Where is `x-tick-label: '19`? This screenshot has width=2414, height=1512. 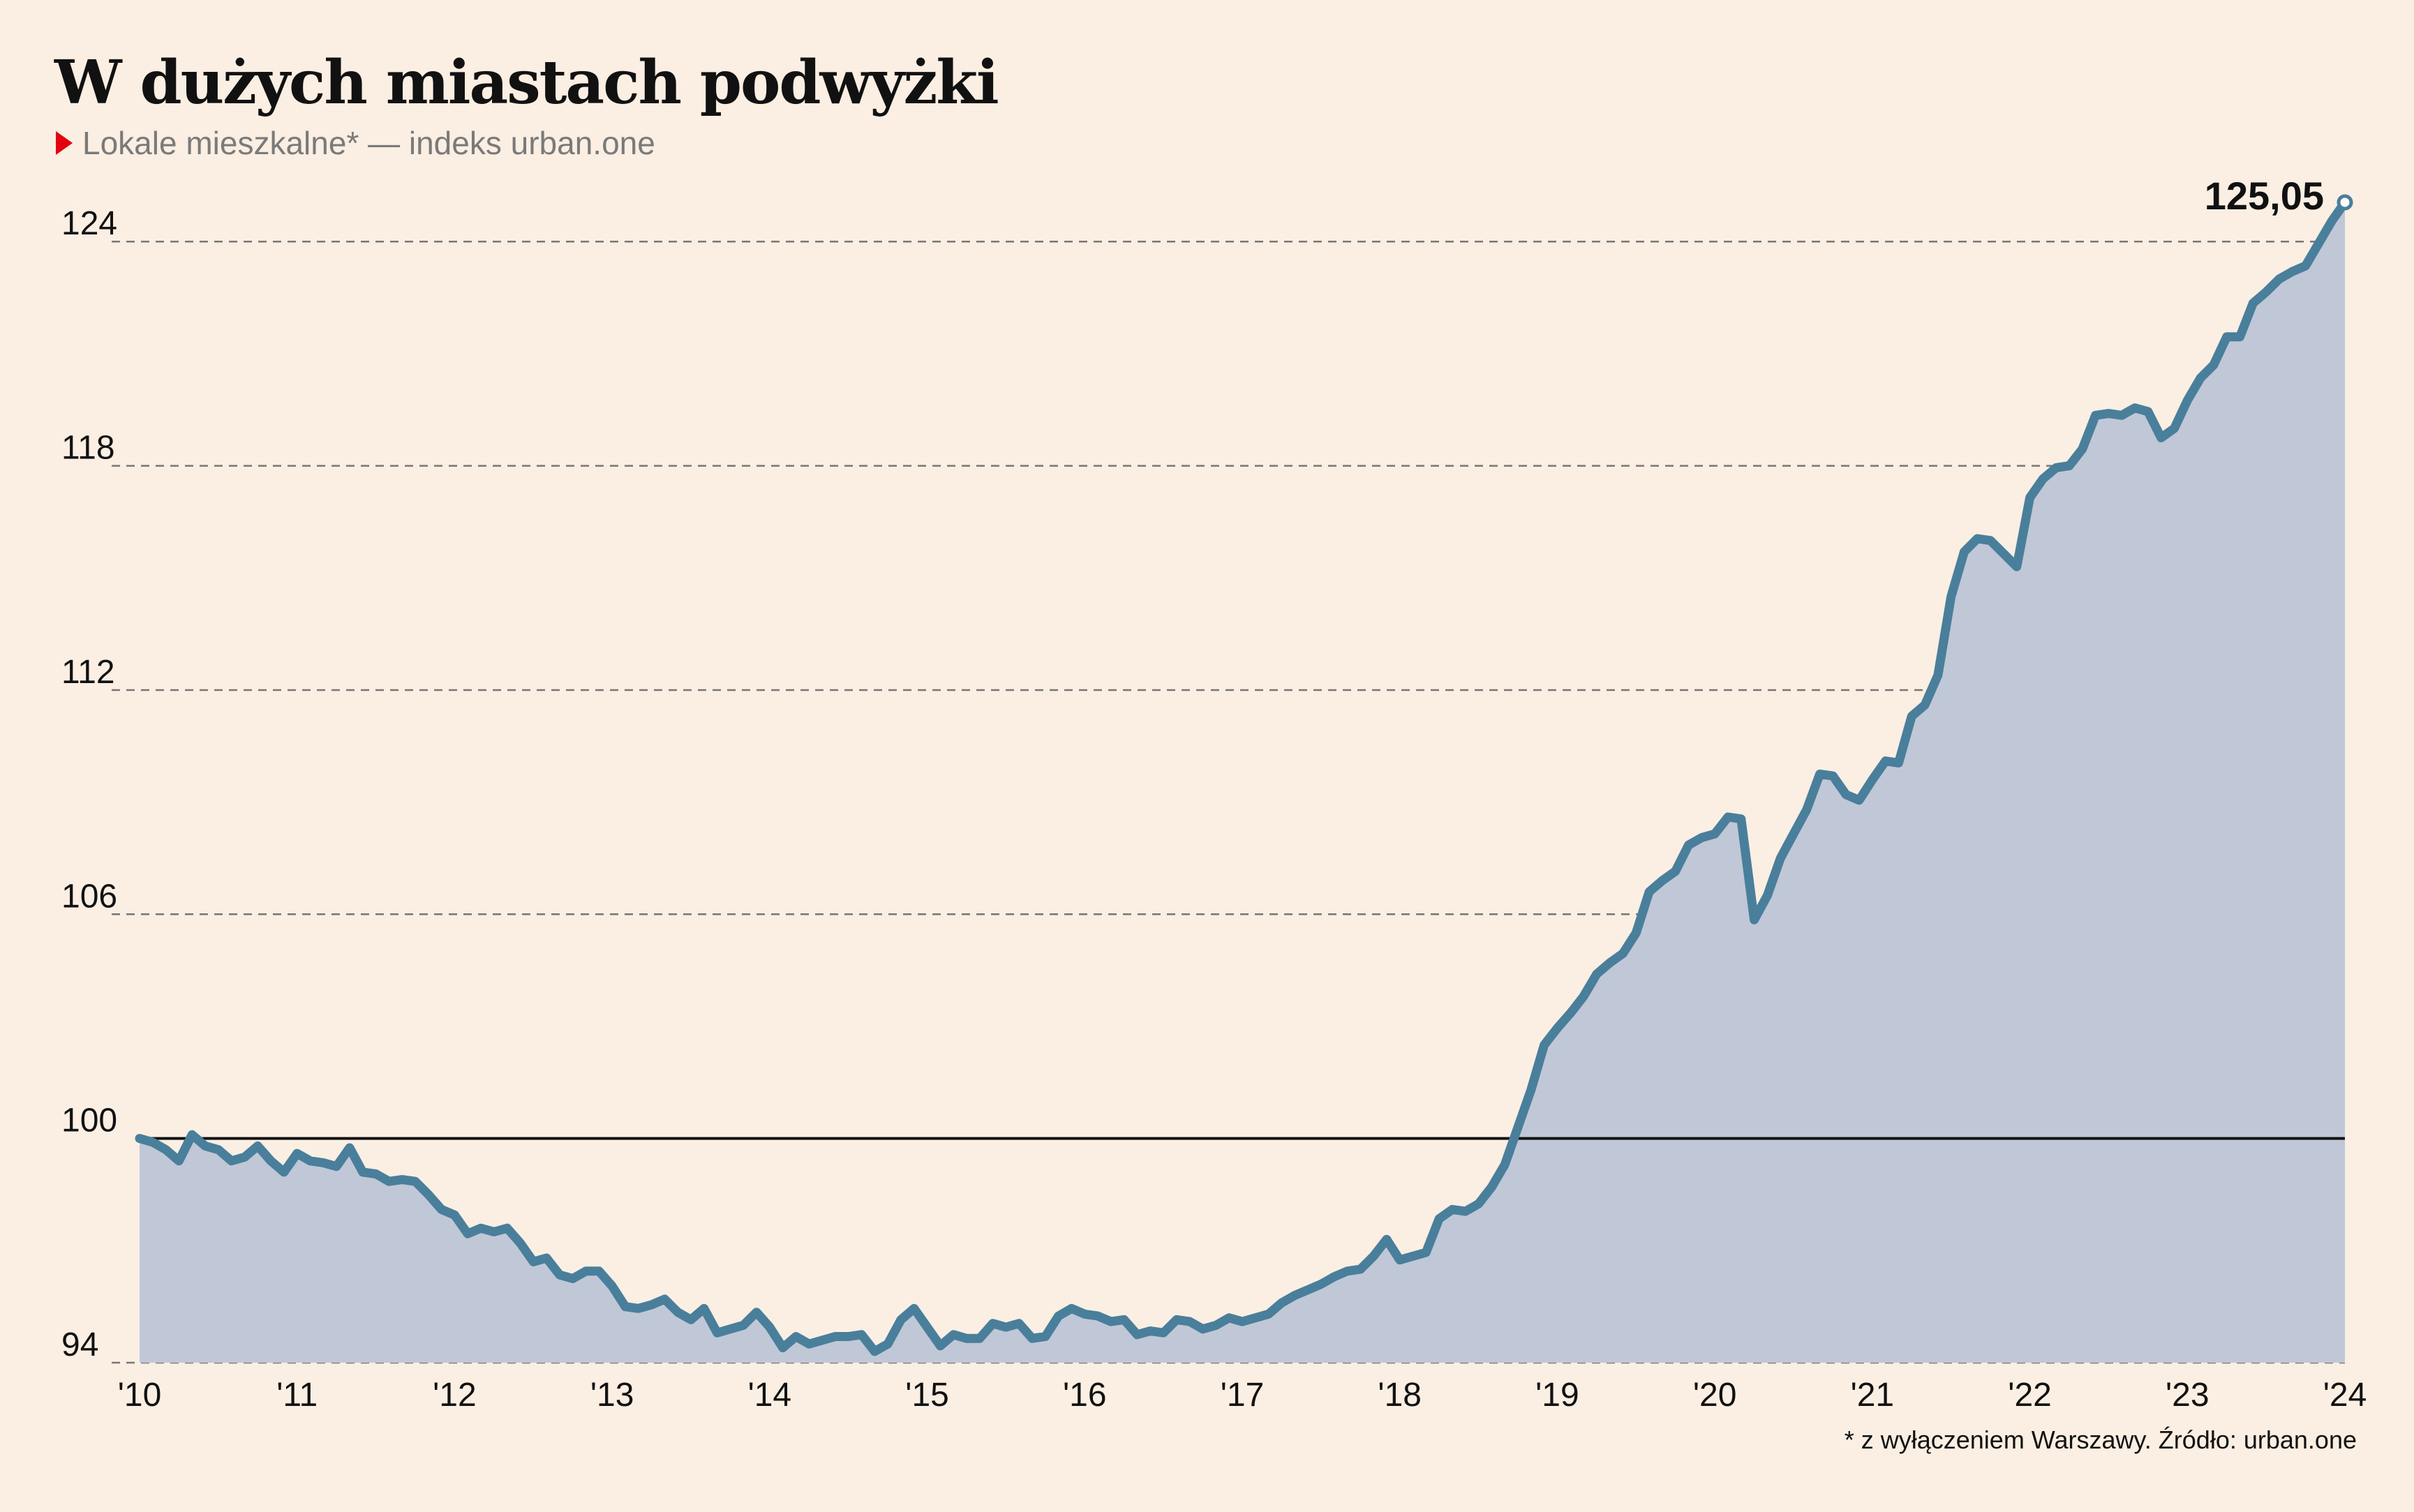
x-tick-label: '19 is located at coordinates (1557, 1395).